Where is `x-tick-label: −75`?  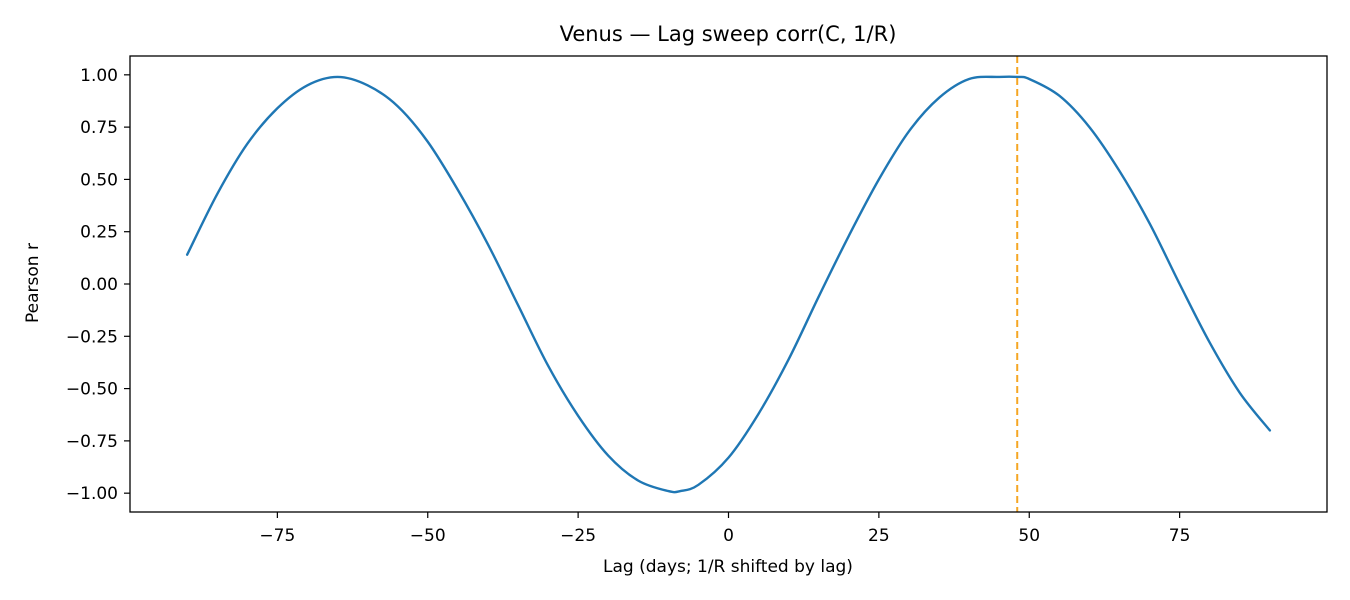
x-tick-label: −75 is located at coordinates (277, 536).